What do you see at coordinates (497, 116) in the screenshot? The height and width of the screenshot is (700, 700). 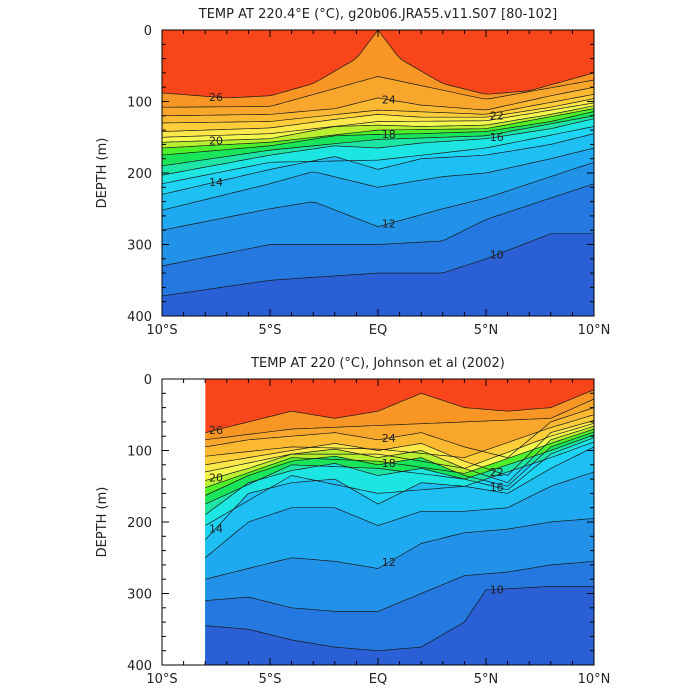 I see `contour-label-22: 22` at bounding box center [497, 116].